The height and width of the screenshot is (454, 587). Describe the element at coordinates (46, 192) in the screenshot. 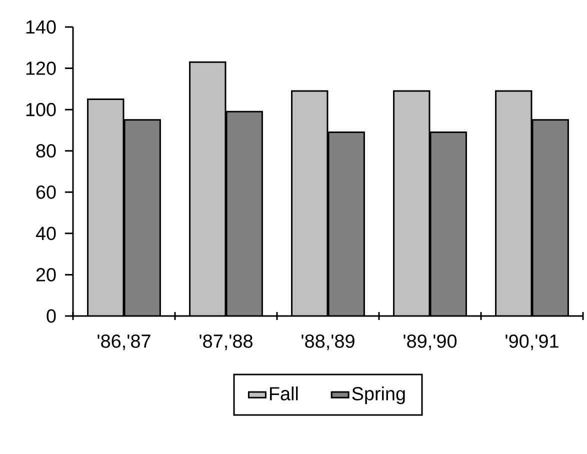

I see `y-tick-label: 60` at that location.